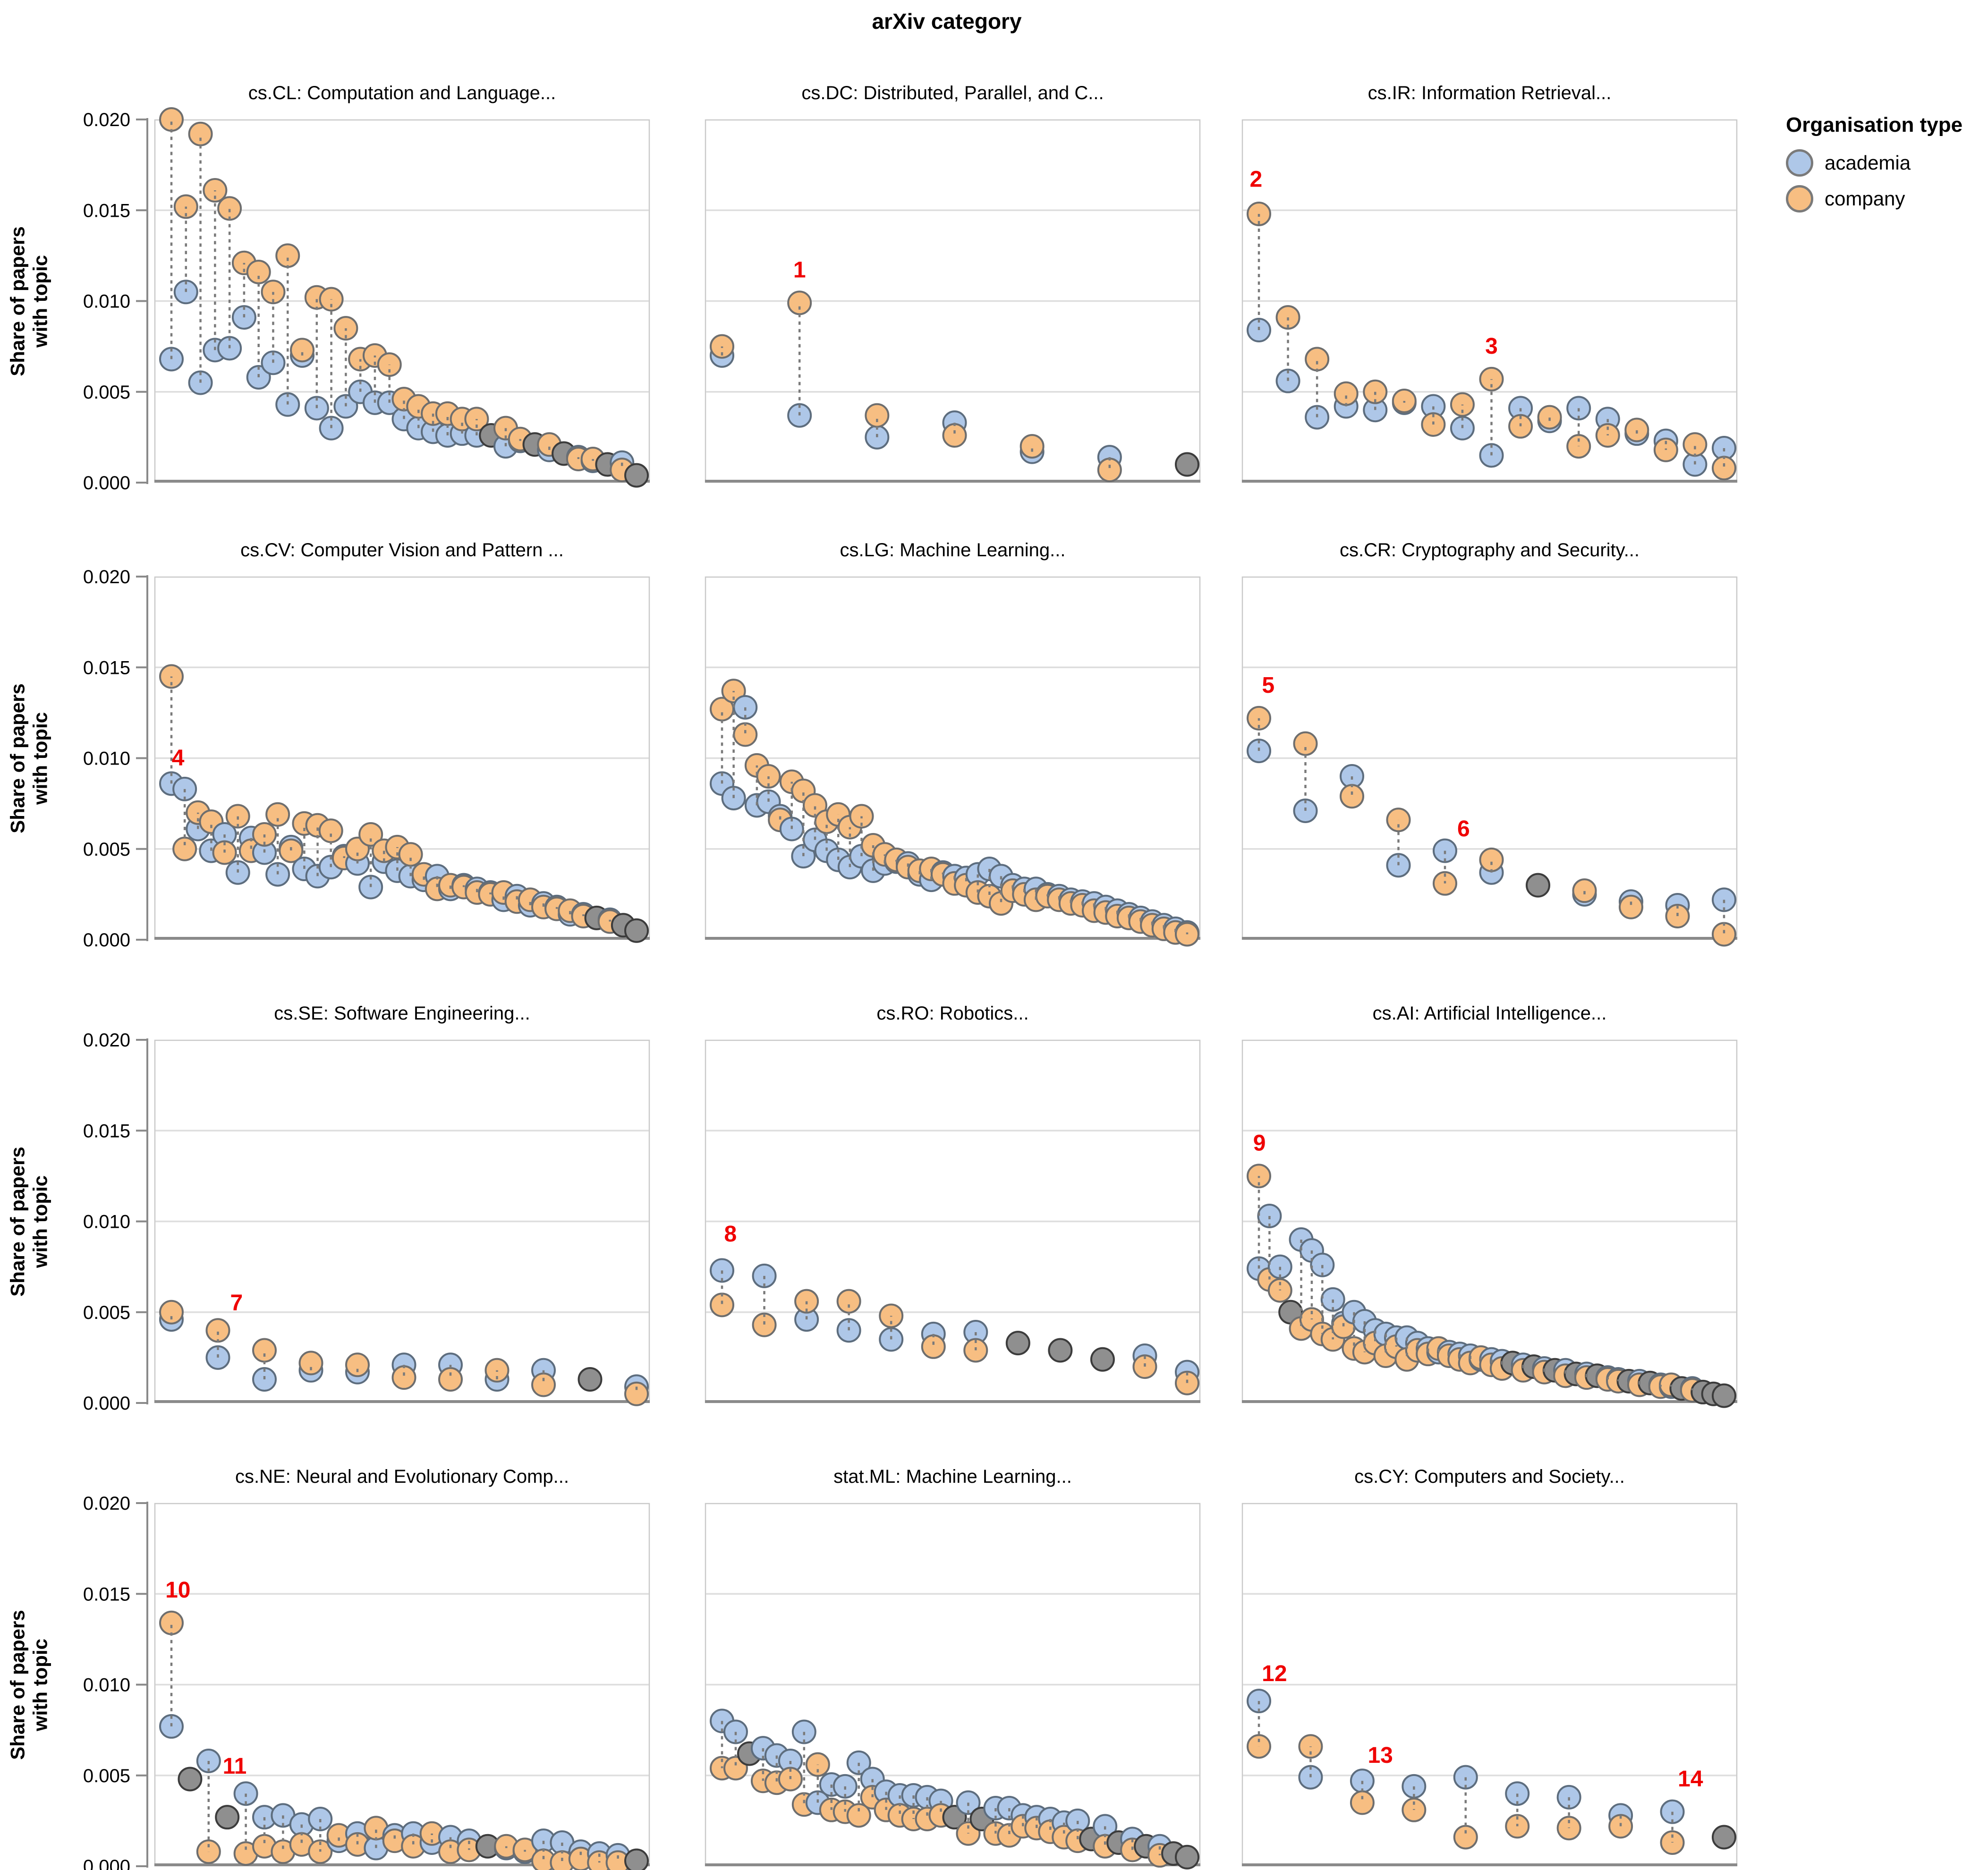 The height and width of the screenshot is (1870, 1988). What do you see at coordinates (1874, 124) in the screenshot?
I see `legend-title: Organisation type` at bounding box center [1874, 124].